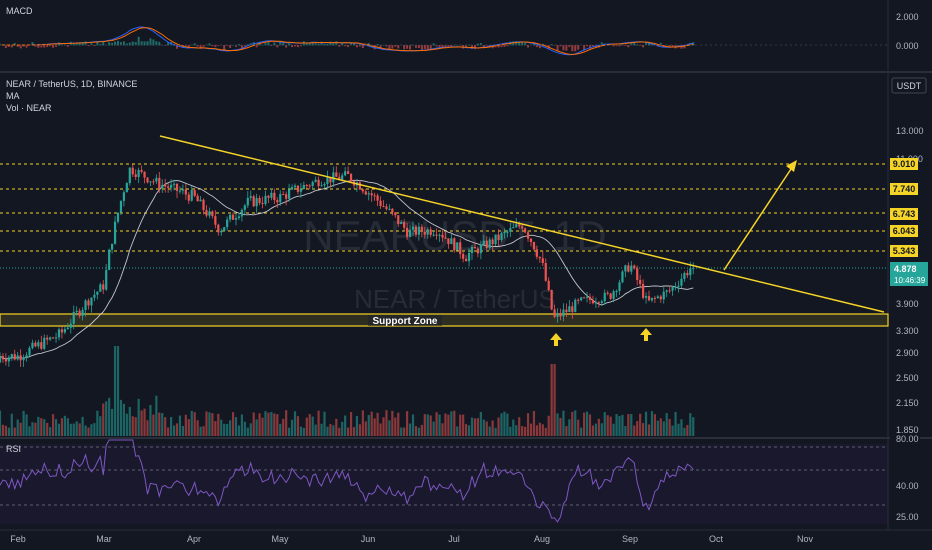 This screenshot has width=932, height=550. Describe the element at coordinates (759, 216) in the screenshot. I see `projection-arrow` at that location.